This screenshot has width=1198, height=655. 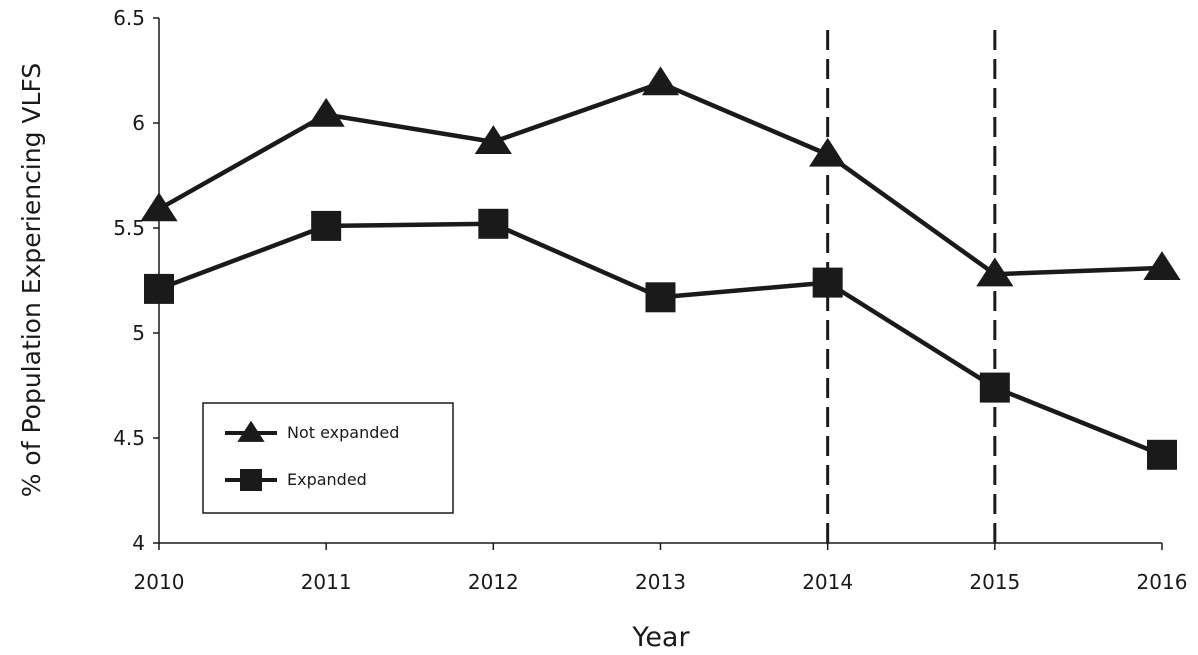 What do you see at coordinates (31, 280) in the screenshot?
I see `y-axis-label: % of Population Experiencing VLFS` at bounding box center [31, 280].